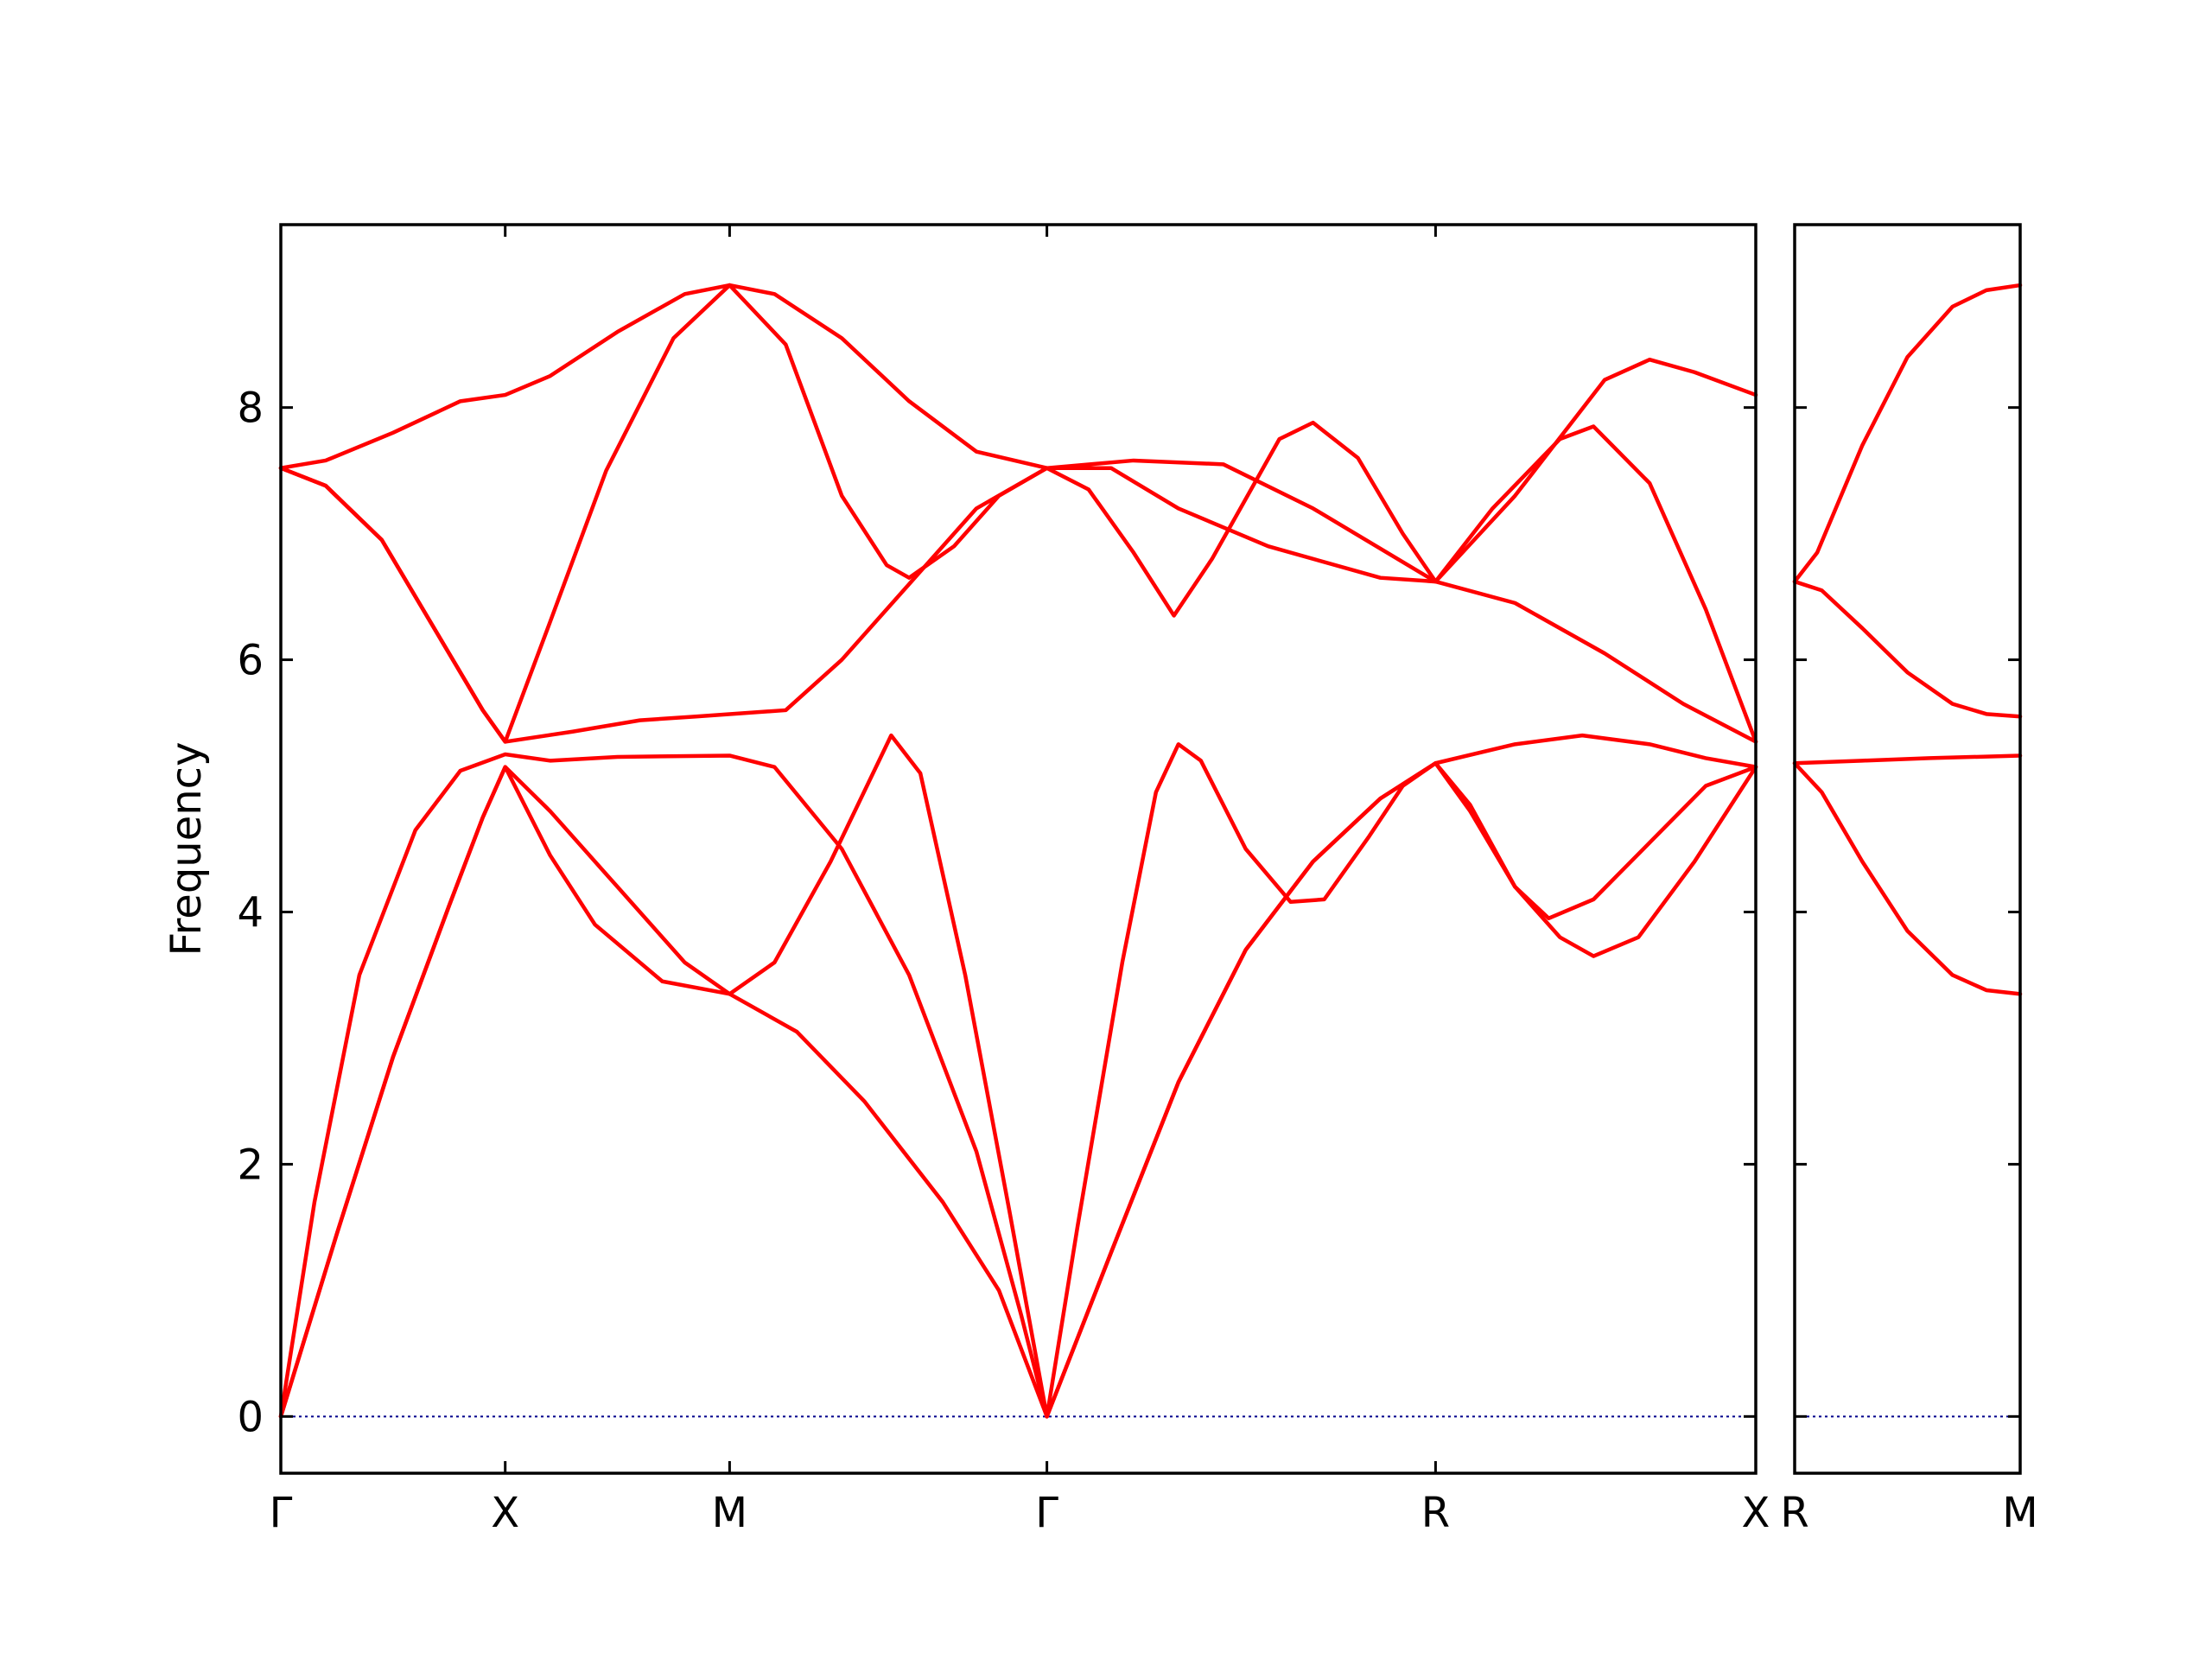 This screenshot has width=2212, height=1659. What do you see at coordinates (250, 1417) in the screenshot?
I see `y-tick-label: 0` at bounding box center [250, 1417].